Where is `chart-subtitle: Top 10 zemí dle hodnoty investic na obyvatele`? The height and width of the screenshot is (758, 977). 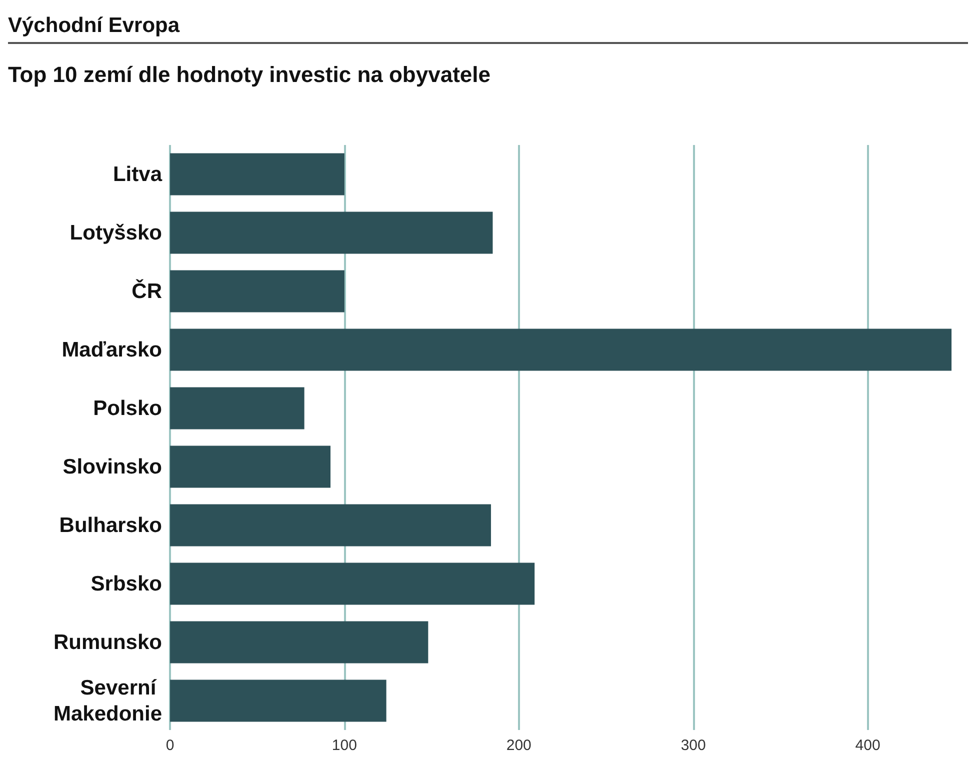
chart-subtitle: Top 10 zemí dle hodnoty investic na obyvatele is located at coordinates (250, 75).